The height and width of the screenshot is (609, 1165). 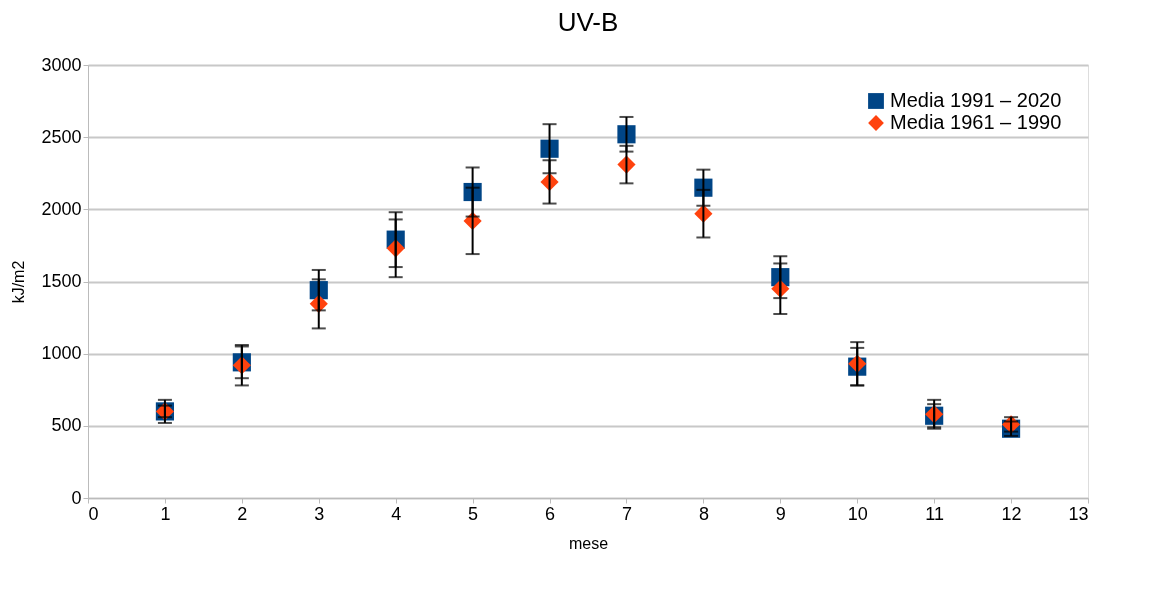 I want to click on x-tick-label: 9, so click(x=780, y=513).